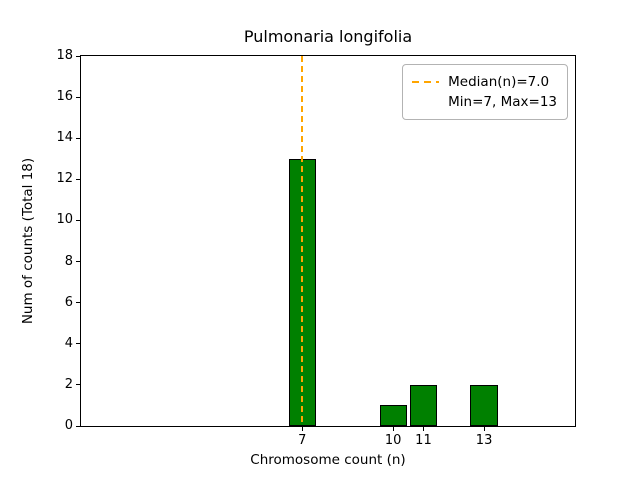  What do you see at coordinates (68, 384) in the screenshot?
I see `y-tick-label: 2` at bounding box center [68, 384].